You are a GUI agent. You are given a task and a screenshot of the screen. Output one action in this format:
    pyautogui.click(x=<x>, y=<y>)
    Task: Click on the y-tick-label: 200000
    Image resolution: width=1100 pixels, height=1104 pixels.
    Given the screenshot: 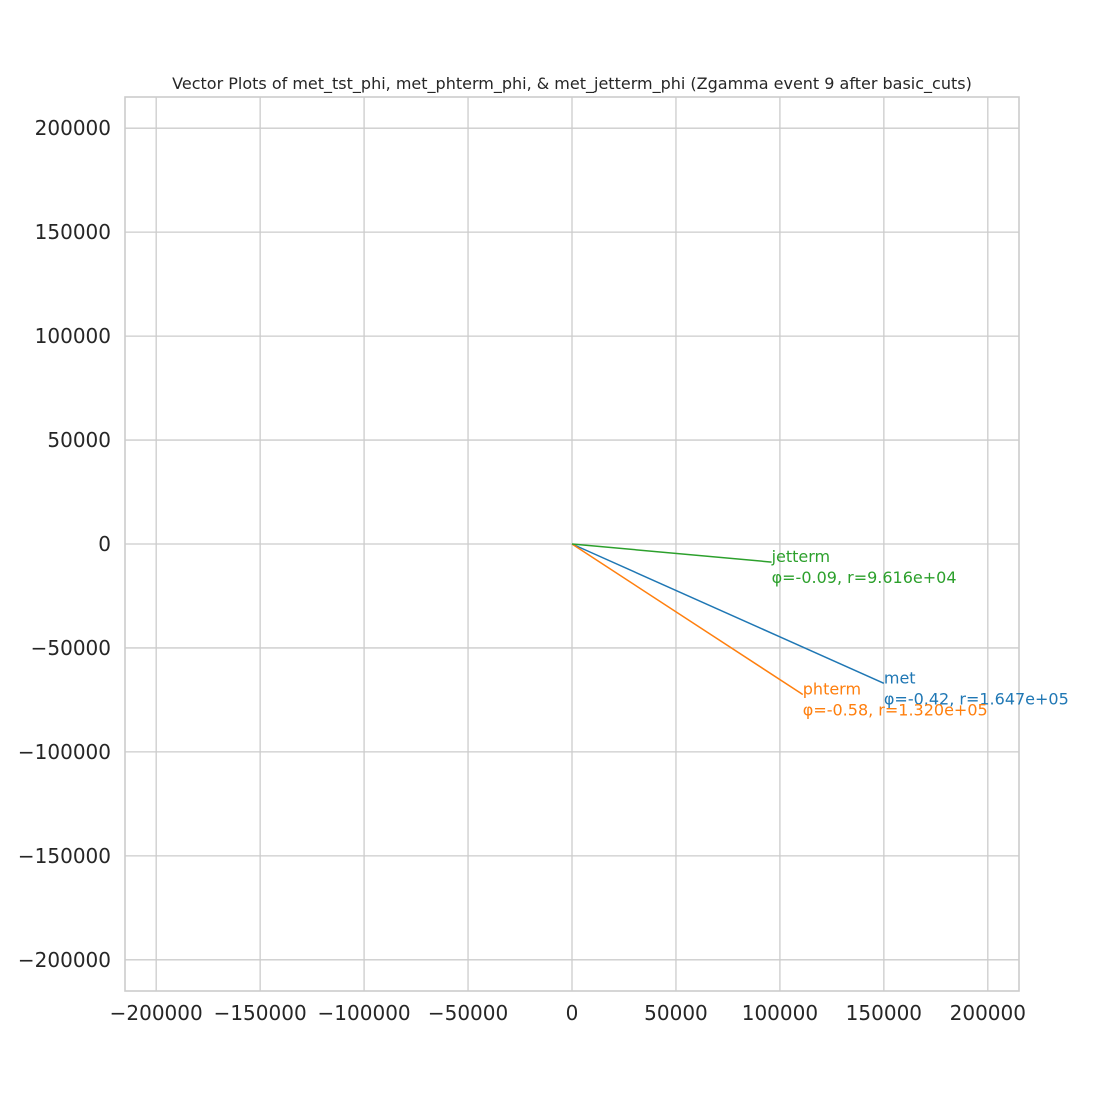 What is the action you would take?
    pyautogui.click(x=73, y=128)
    